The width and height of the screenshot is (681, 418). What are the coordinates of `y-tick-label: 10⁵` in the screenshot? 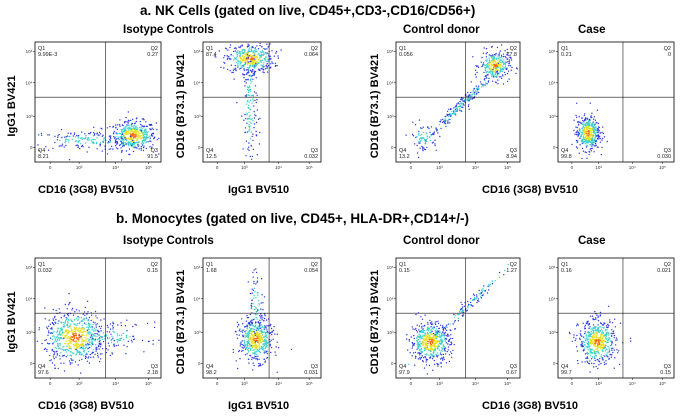 It's located at (197, 51).